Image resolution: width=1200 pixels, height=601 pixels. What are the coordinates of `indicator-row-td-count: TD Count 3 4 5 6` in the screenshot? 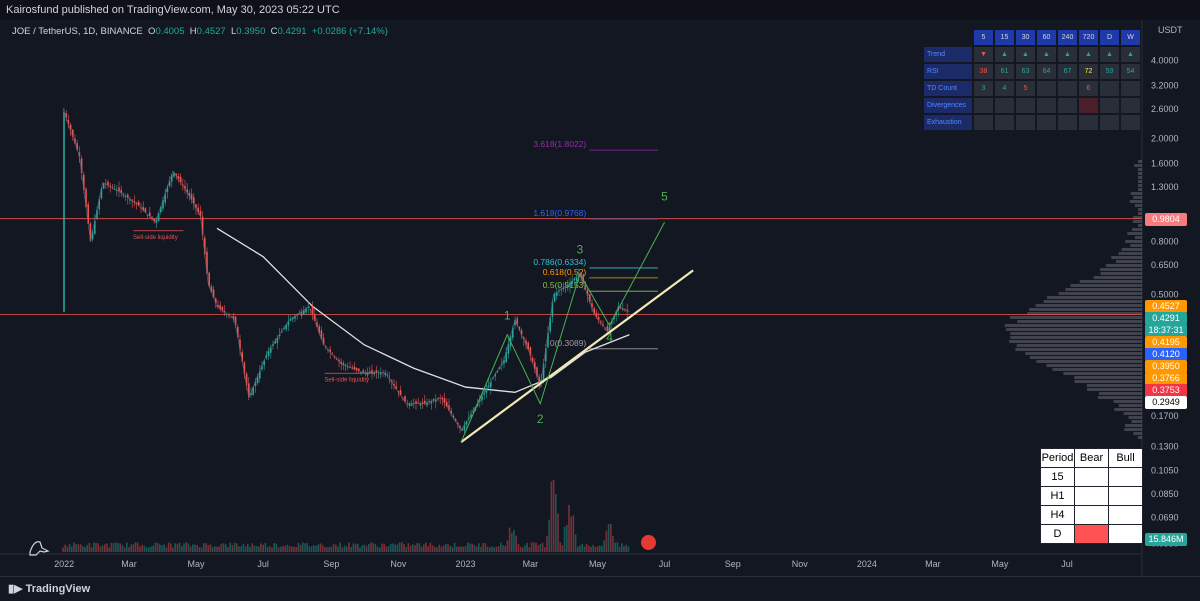 It's located at (1032, 88).